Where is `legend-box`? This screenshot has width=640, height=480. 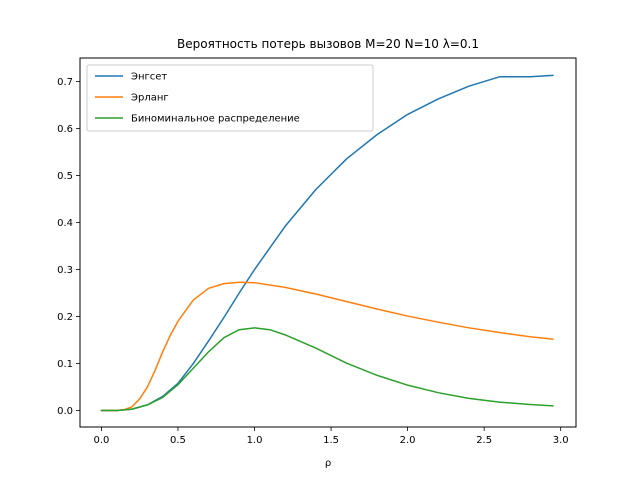
legend-box is located at coordinates (230, 98).